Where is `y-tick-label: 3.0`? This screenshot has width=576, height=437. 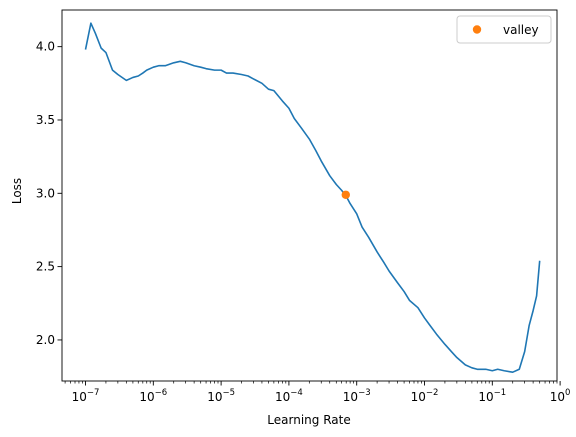
y-tick-label: 3.0 is located at coordinates (45, 193).